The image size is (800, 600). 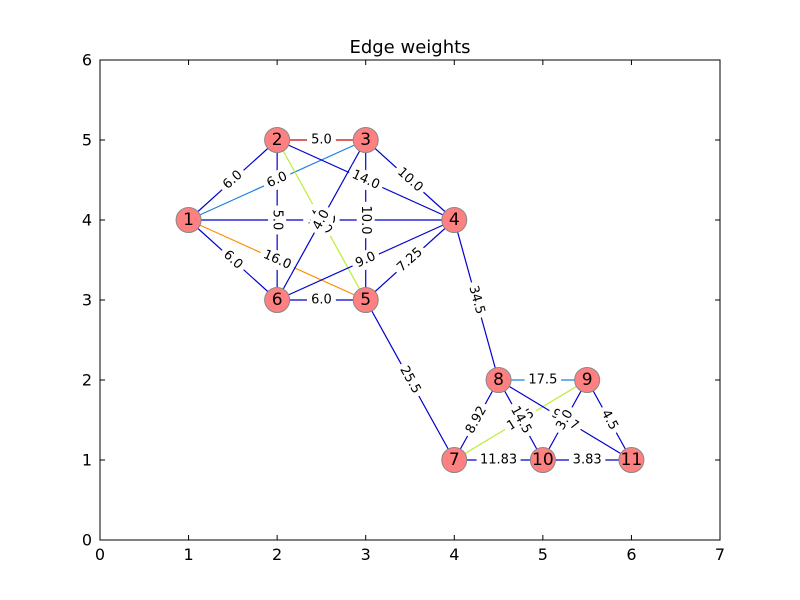 What do you see at coordinates (543, 554) in the screenshot?
I see `x-tick-label: 5` at bounding box center [543, 554].